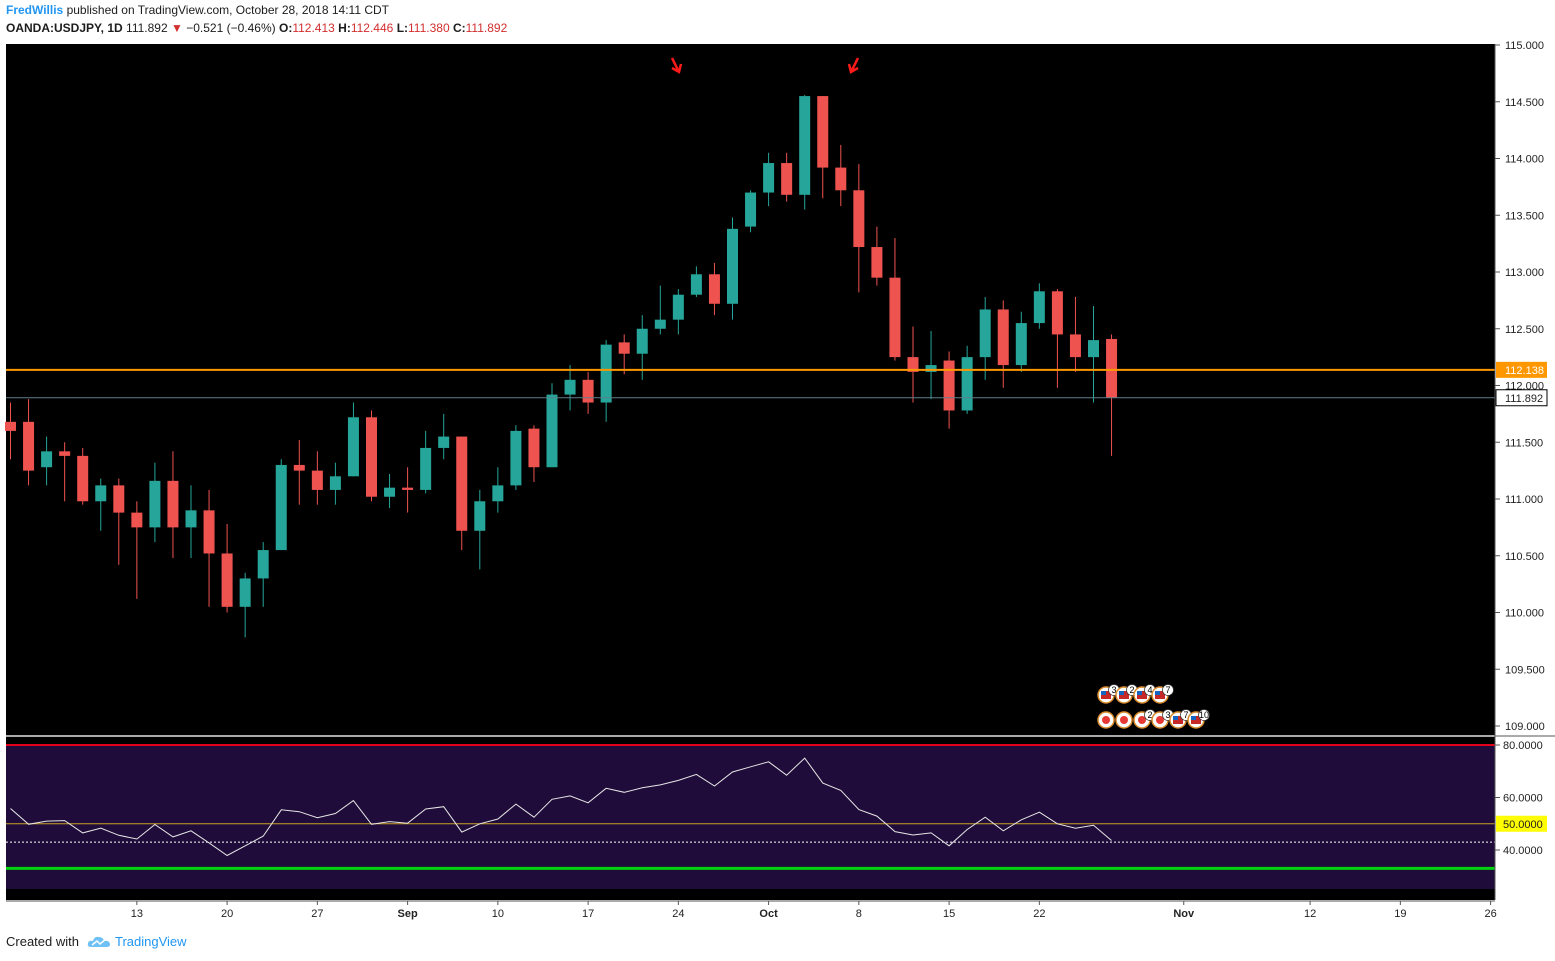  I want to click on price-tick-label: 109.500, so click(1525, 670).